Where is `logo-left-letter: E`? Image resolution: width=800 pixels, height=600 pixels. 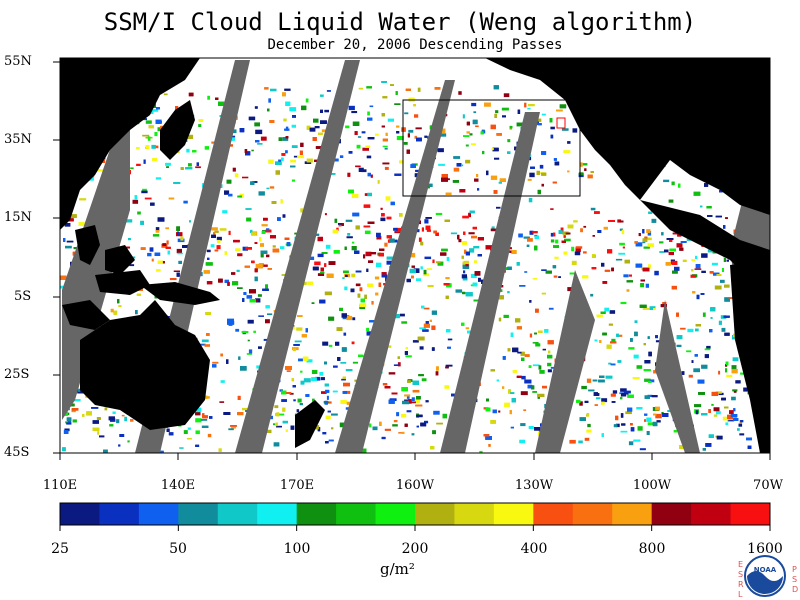
logo-left-letter: E is located at coordinates (741, 564).